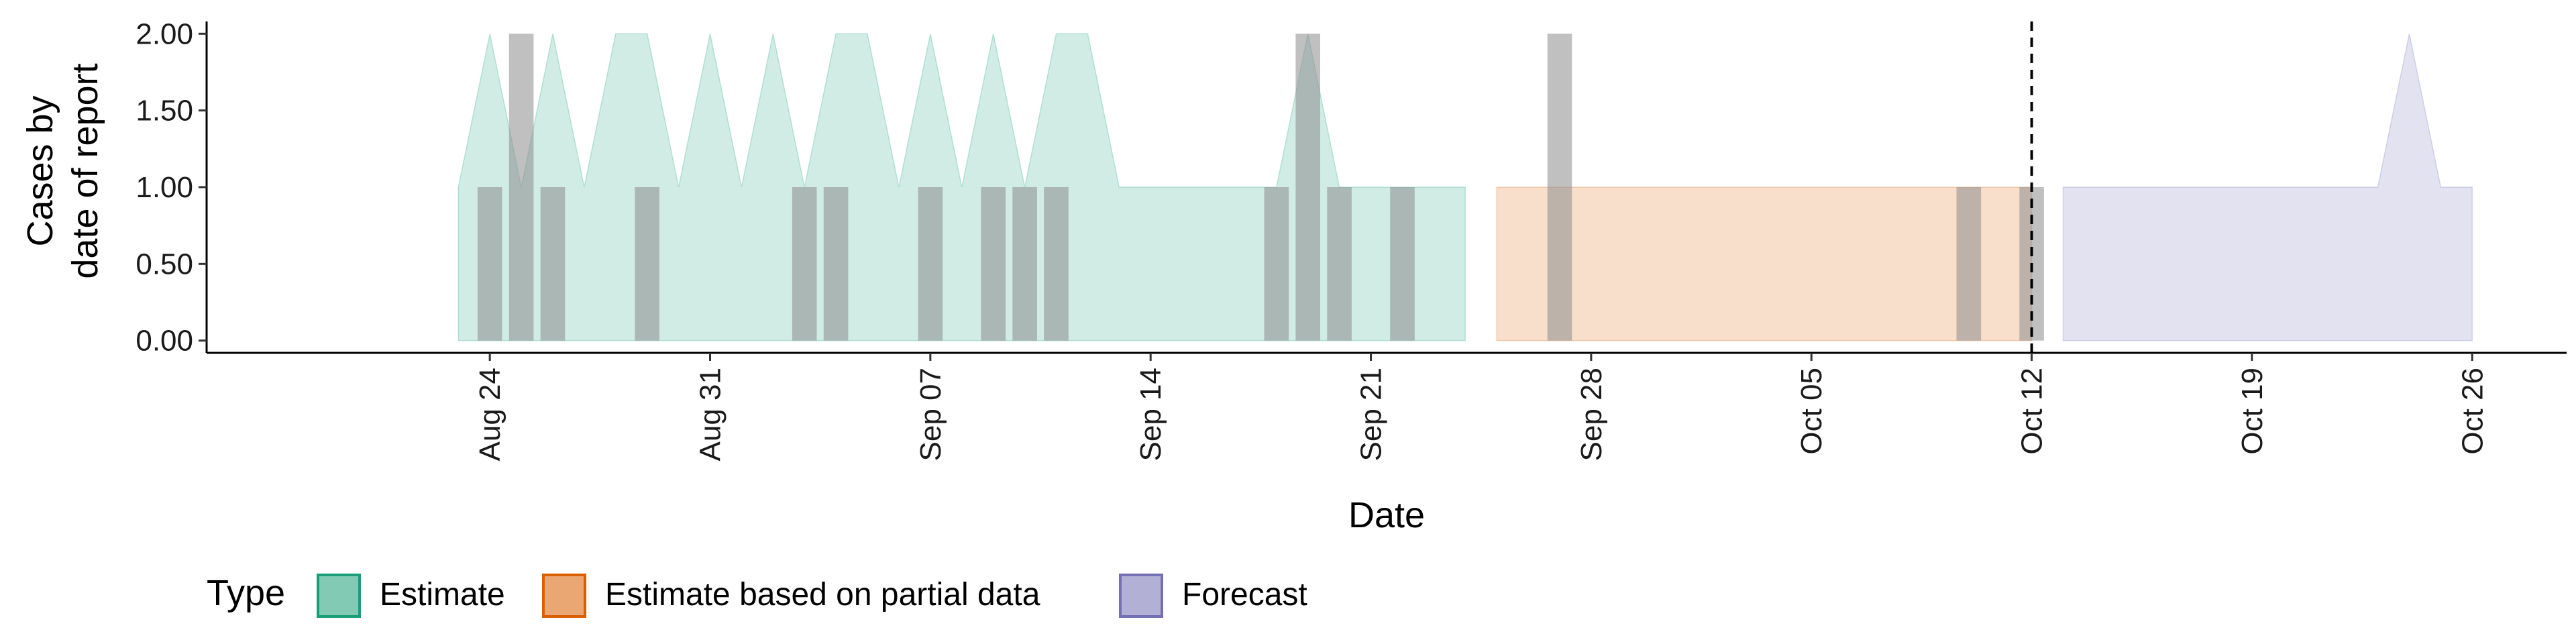  What do you see at coordinates (164, 33) in the screenshot?
I see `y-tick-label: 2.00` at bounding box center [164, 33].